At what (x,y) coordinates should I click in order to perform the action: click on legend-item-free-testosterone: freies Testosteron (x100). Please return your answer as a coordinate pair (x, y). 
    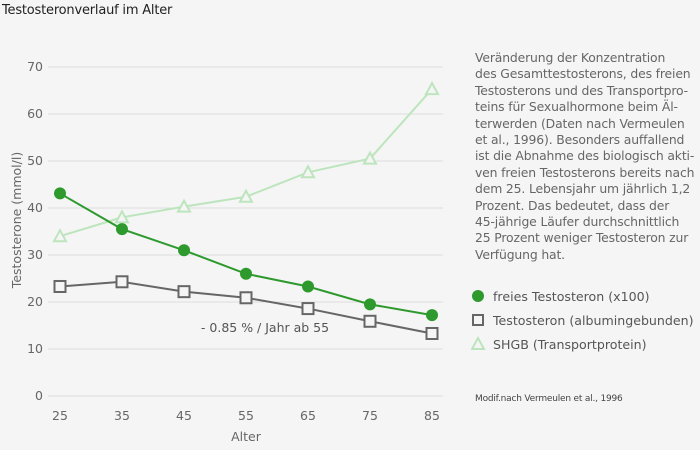
    Looking at the image, I should click on (582, 296).